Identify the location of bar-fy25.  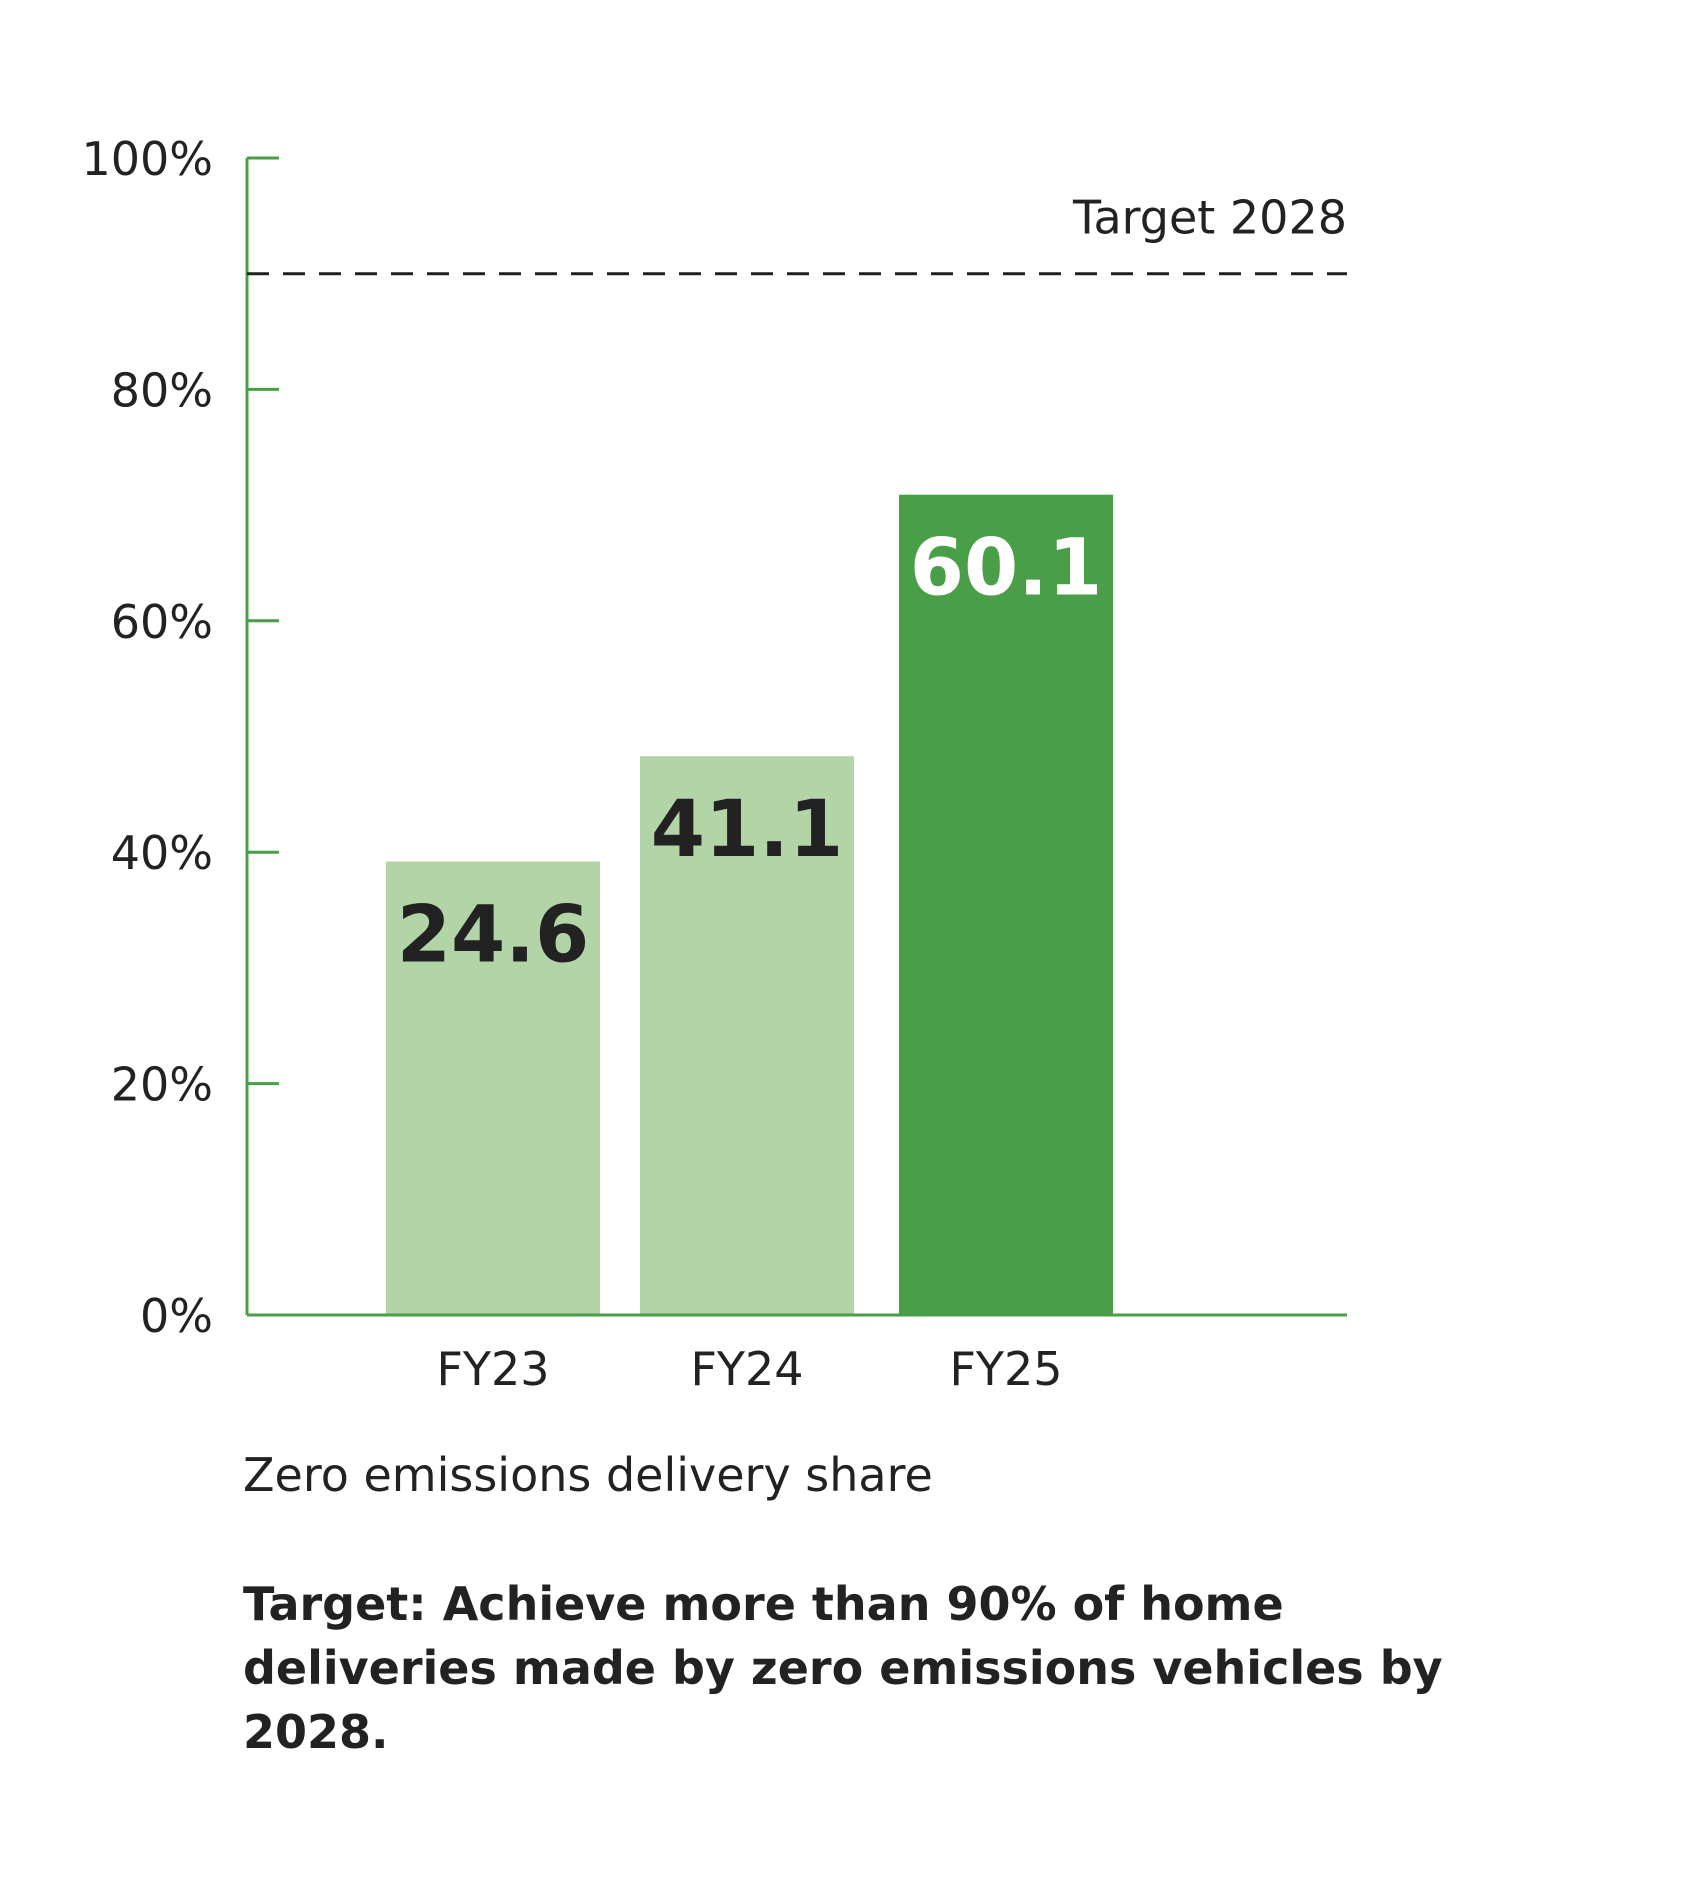
(1006, 904).